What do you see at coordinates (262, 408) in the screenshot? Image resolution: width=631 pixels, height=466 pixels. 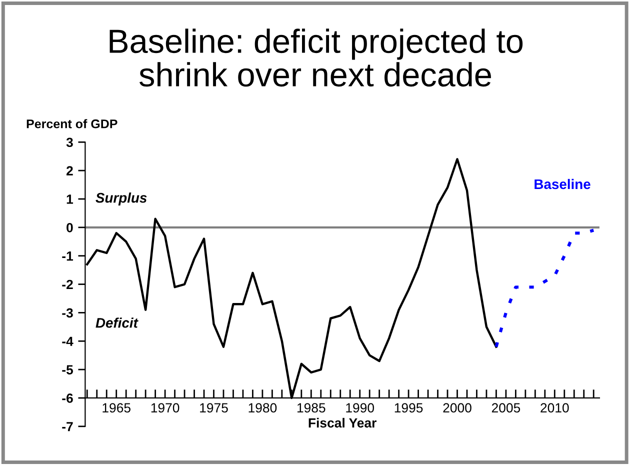 I see `x-tick-label: 1980` at bounding box center [262, 408].